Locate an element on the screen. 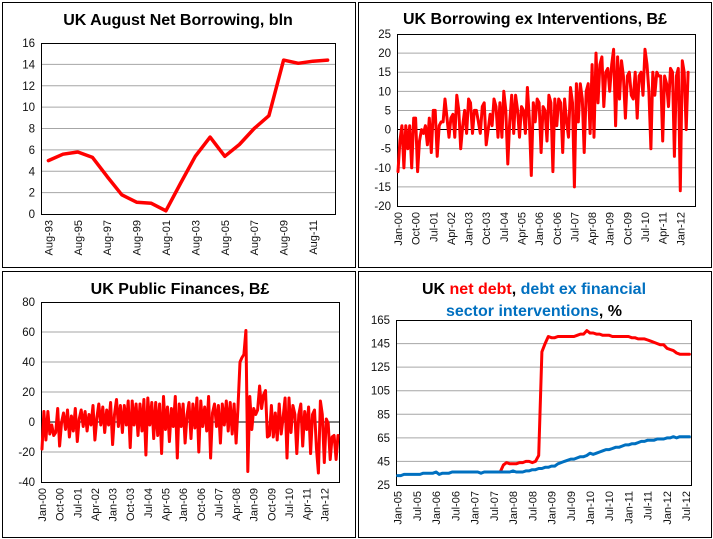 The height and width of the screenshot is (539, 713). y-tick-label: -40 is located at coordinates (26, 483).